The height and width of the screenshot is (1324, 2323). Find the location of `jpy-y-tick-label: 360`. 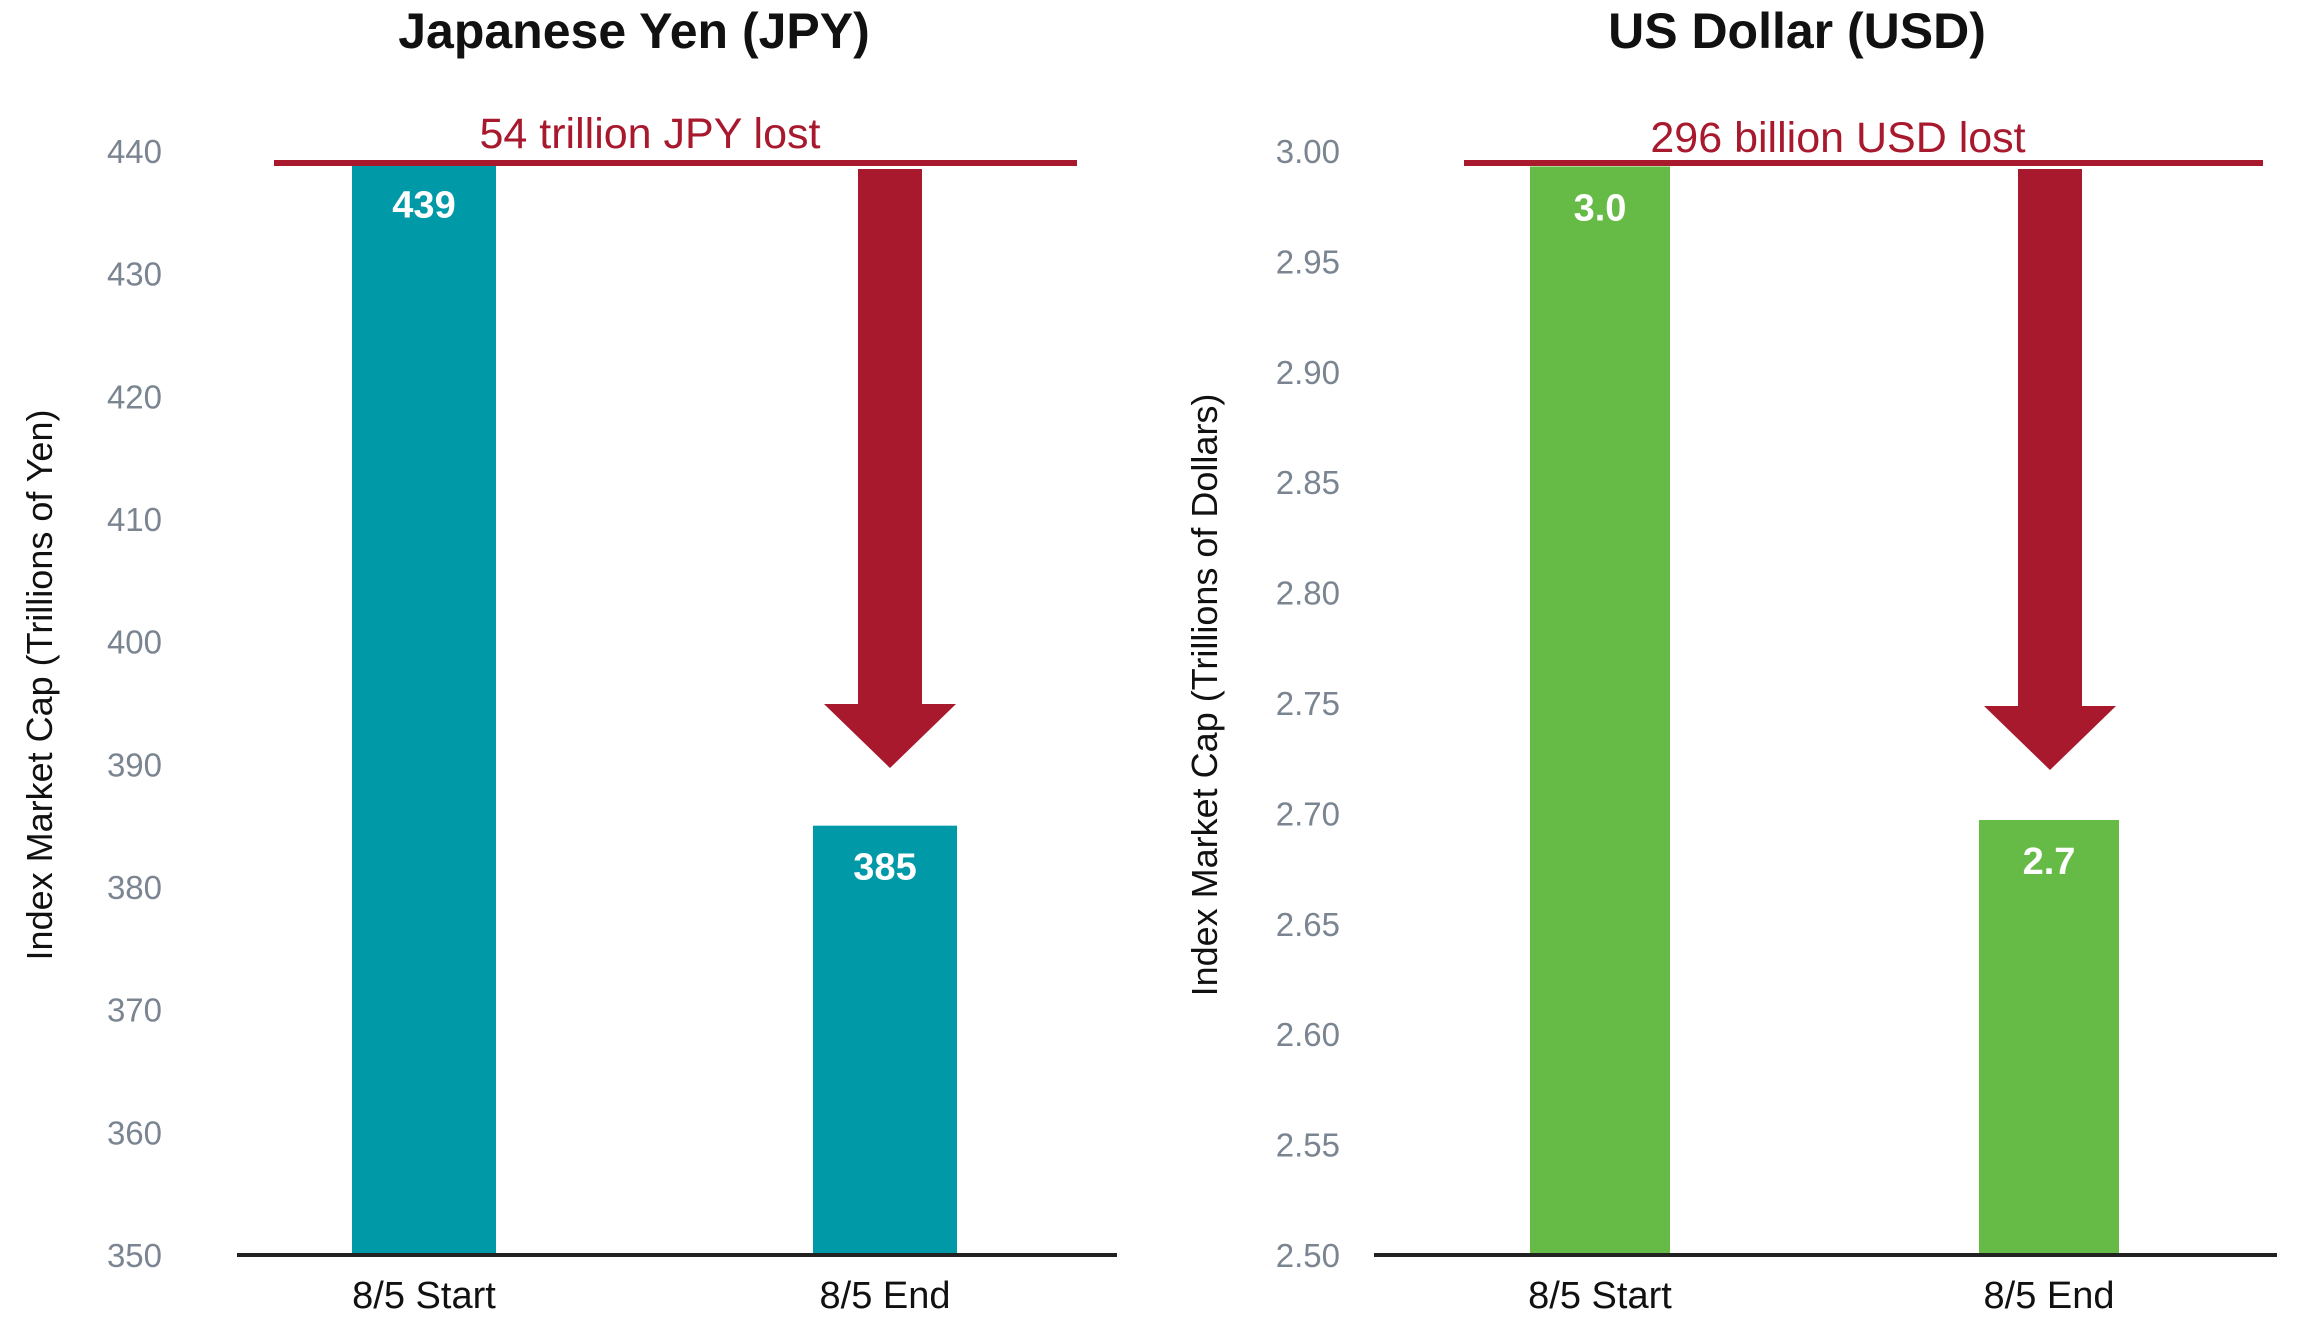

jpy-y-tick-label: 360 is located at coordinates (134, 1132).